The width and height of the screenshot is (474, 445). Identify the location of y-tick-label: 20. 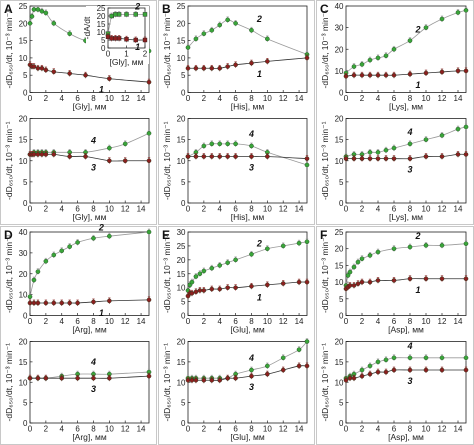
(339, 49).